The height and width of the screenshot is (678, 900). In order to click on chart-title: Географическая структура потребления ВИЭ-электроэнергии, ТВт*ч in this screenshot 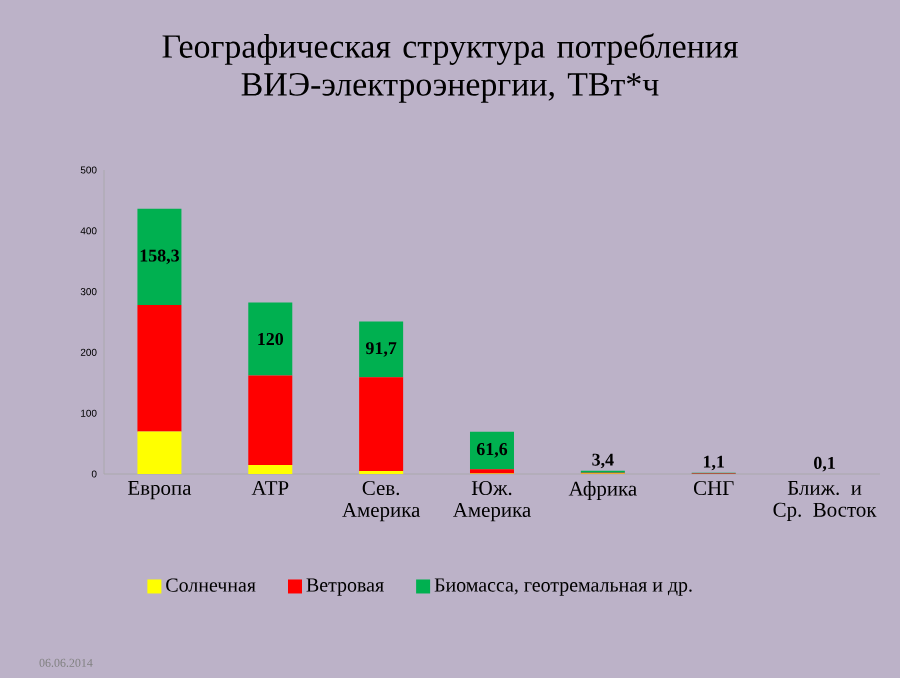, I will do `click(450, 68)`.